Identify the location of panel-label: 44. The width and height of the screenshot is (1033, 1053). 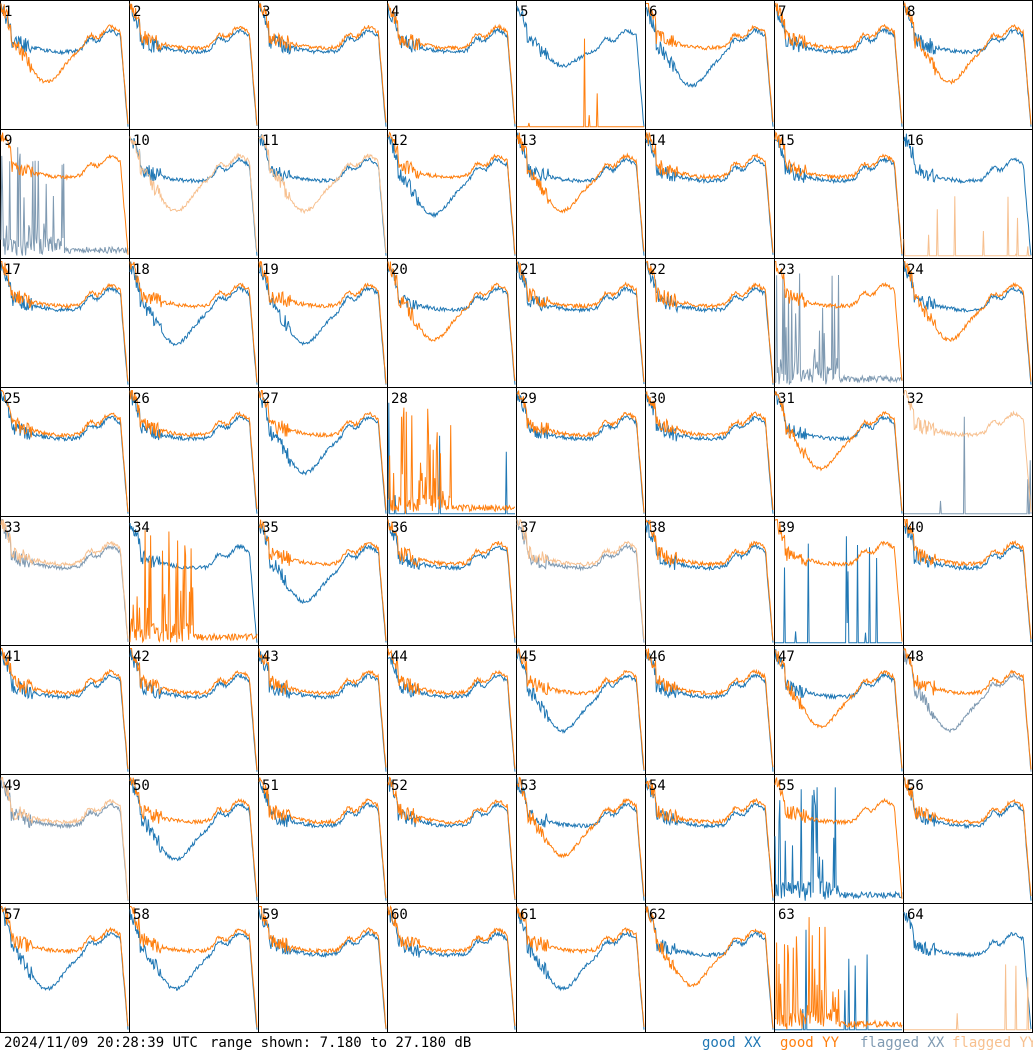
(399, 657).